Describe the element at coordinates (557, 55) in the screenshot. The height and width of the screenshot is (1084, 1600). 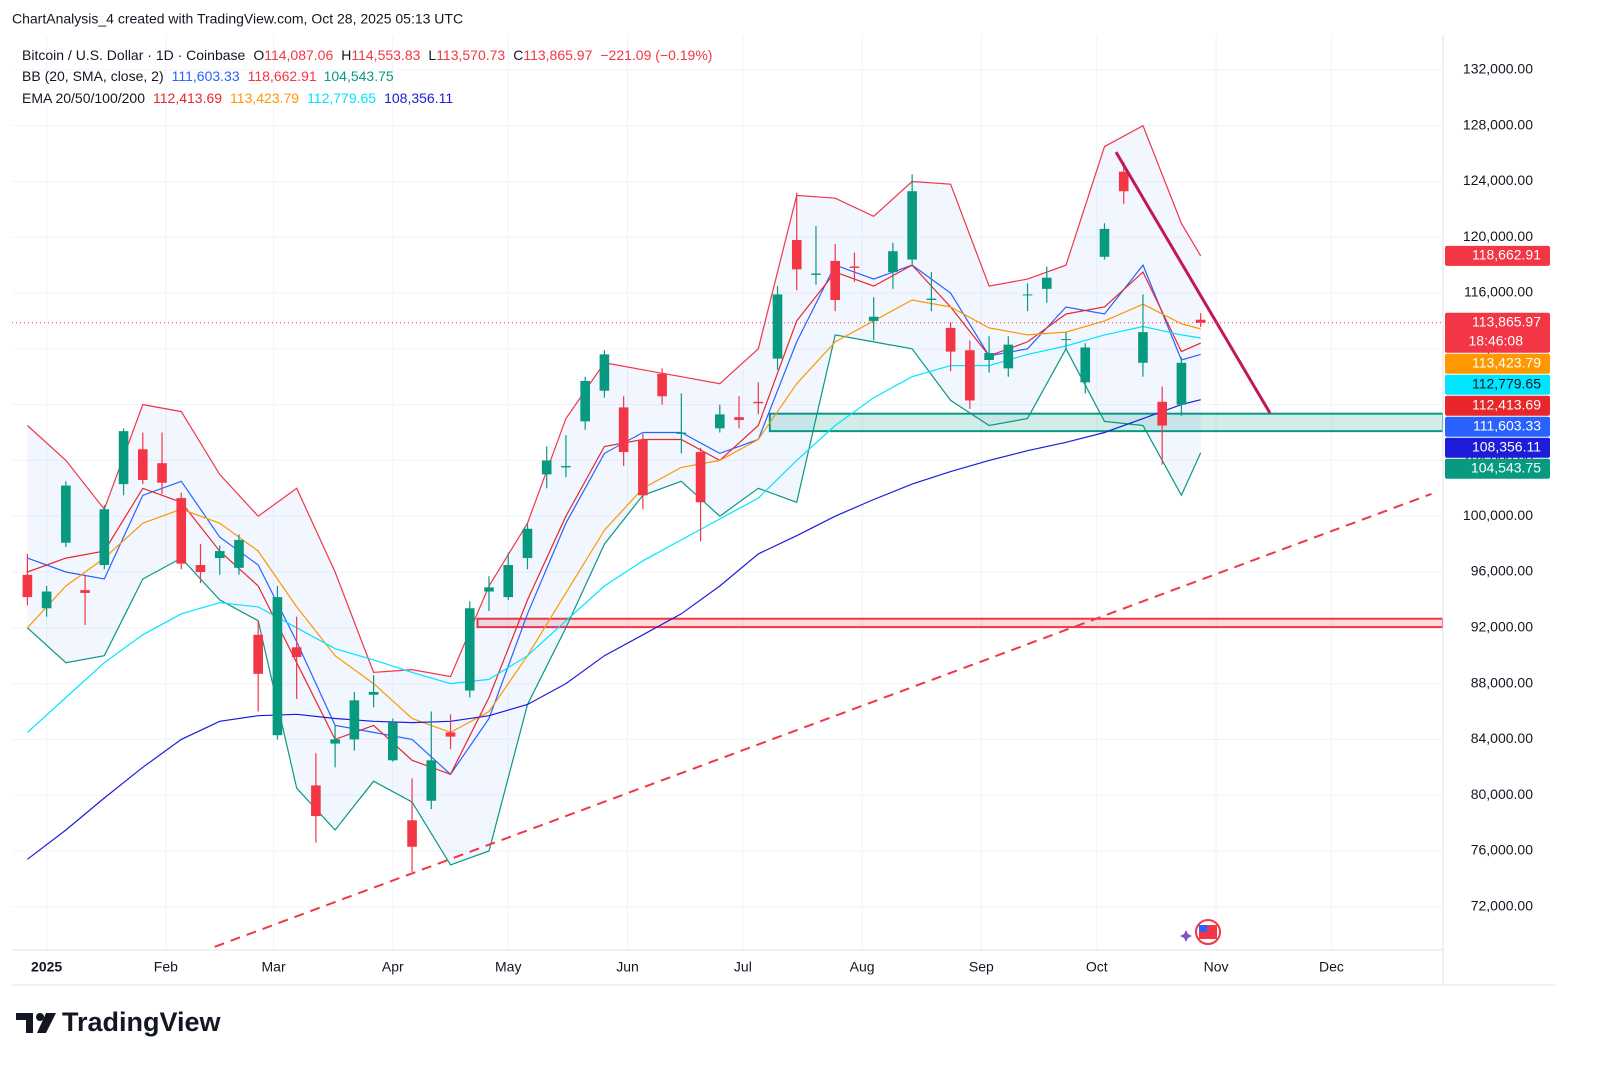
I see `legend-text: 113,865.97` at that location.